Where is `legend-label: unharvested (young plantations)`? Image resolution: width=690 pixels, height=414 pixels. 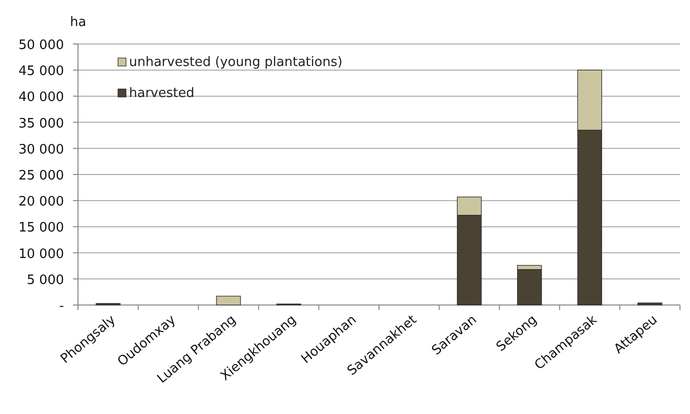
legend-label: unharvested (young plantations) is located at coordinates (235, 62).